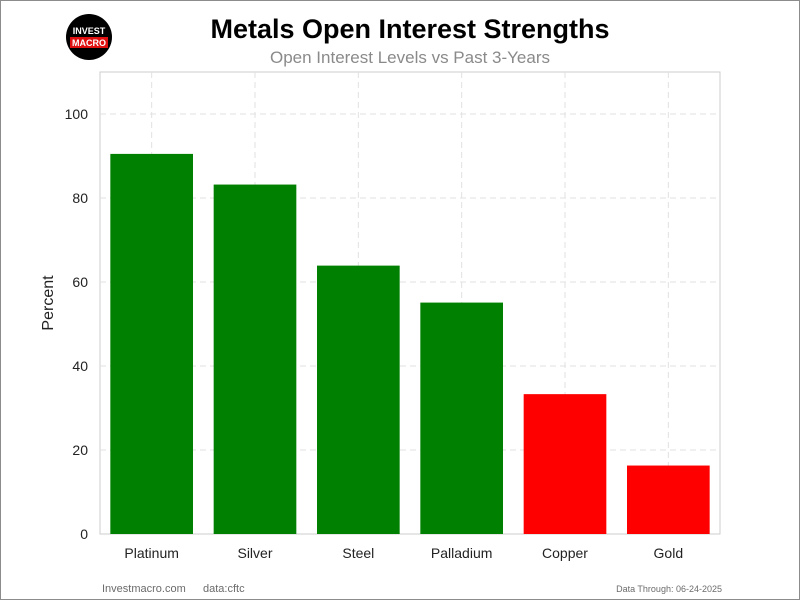  Describe the element at coordinates (80, 282) in the screenshot. I see `y-tick-label: 60` at that location.